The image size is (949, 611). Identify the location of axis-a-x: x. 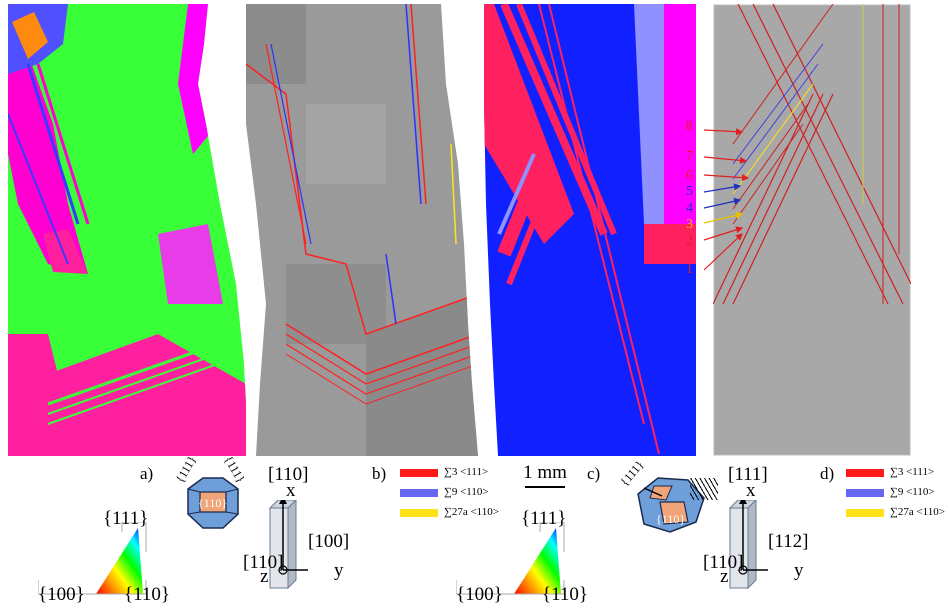
(291, 490).